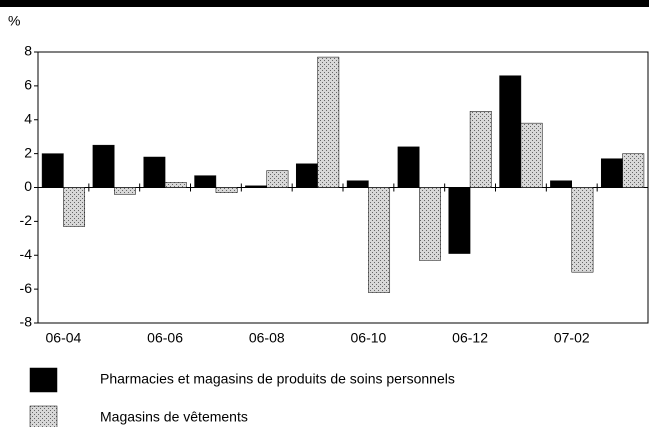 The height and width of the screenshot is (427, 649). What do you see at coordinates (26, 220) in the screenshot?
I see `y-tick-label: -2` at bounding box center [26, 220].